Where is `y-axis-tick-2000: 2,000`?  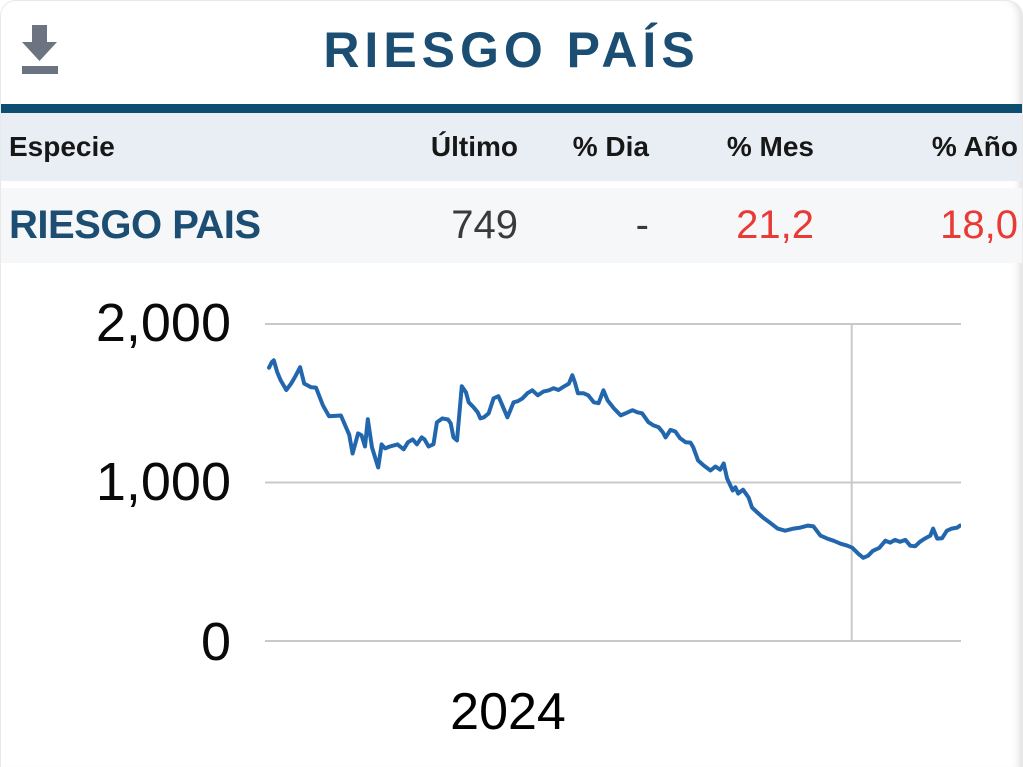 y-axis-tick-2000: 2,000 is located at coordinates (163, 323).